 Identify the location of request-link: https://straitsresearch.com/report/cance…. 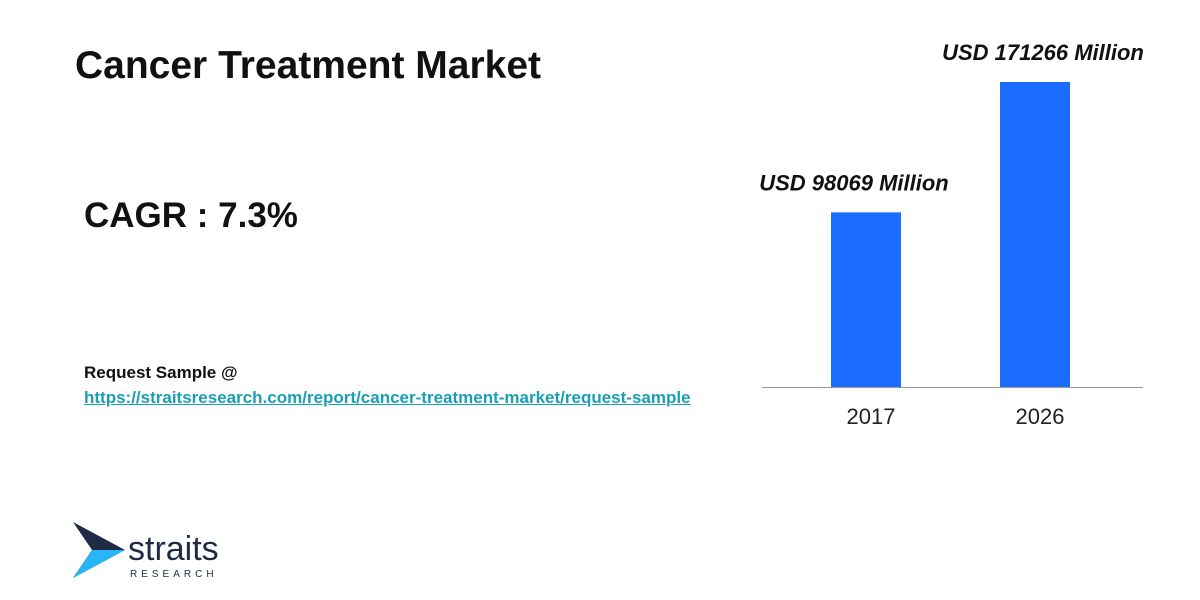
(387, 397).